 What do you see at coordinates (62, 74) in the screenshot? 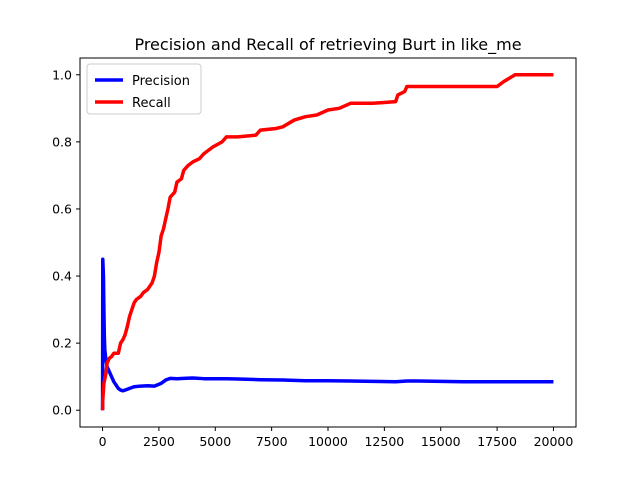
I see `y-tick-label: 1.0` at bounding box center [62, 74].